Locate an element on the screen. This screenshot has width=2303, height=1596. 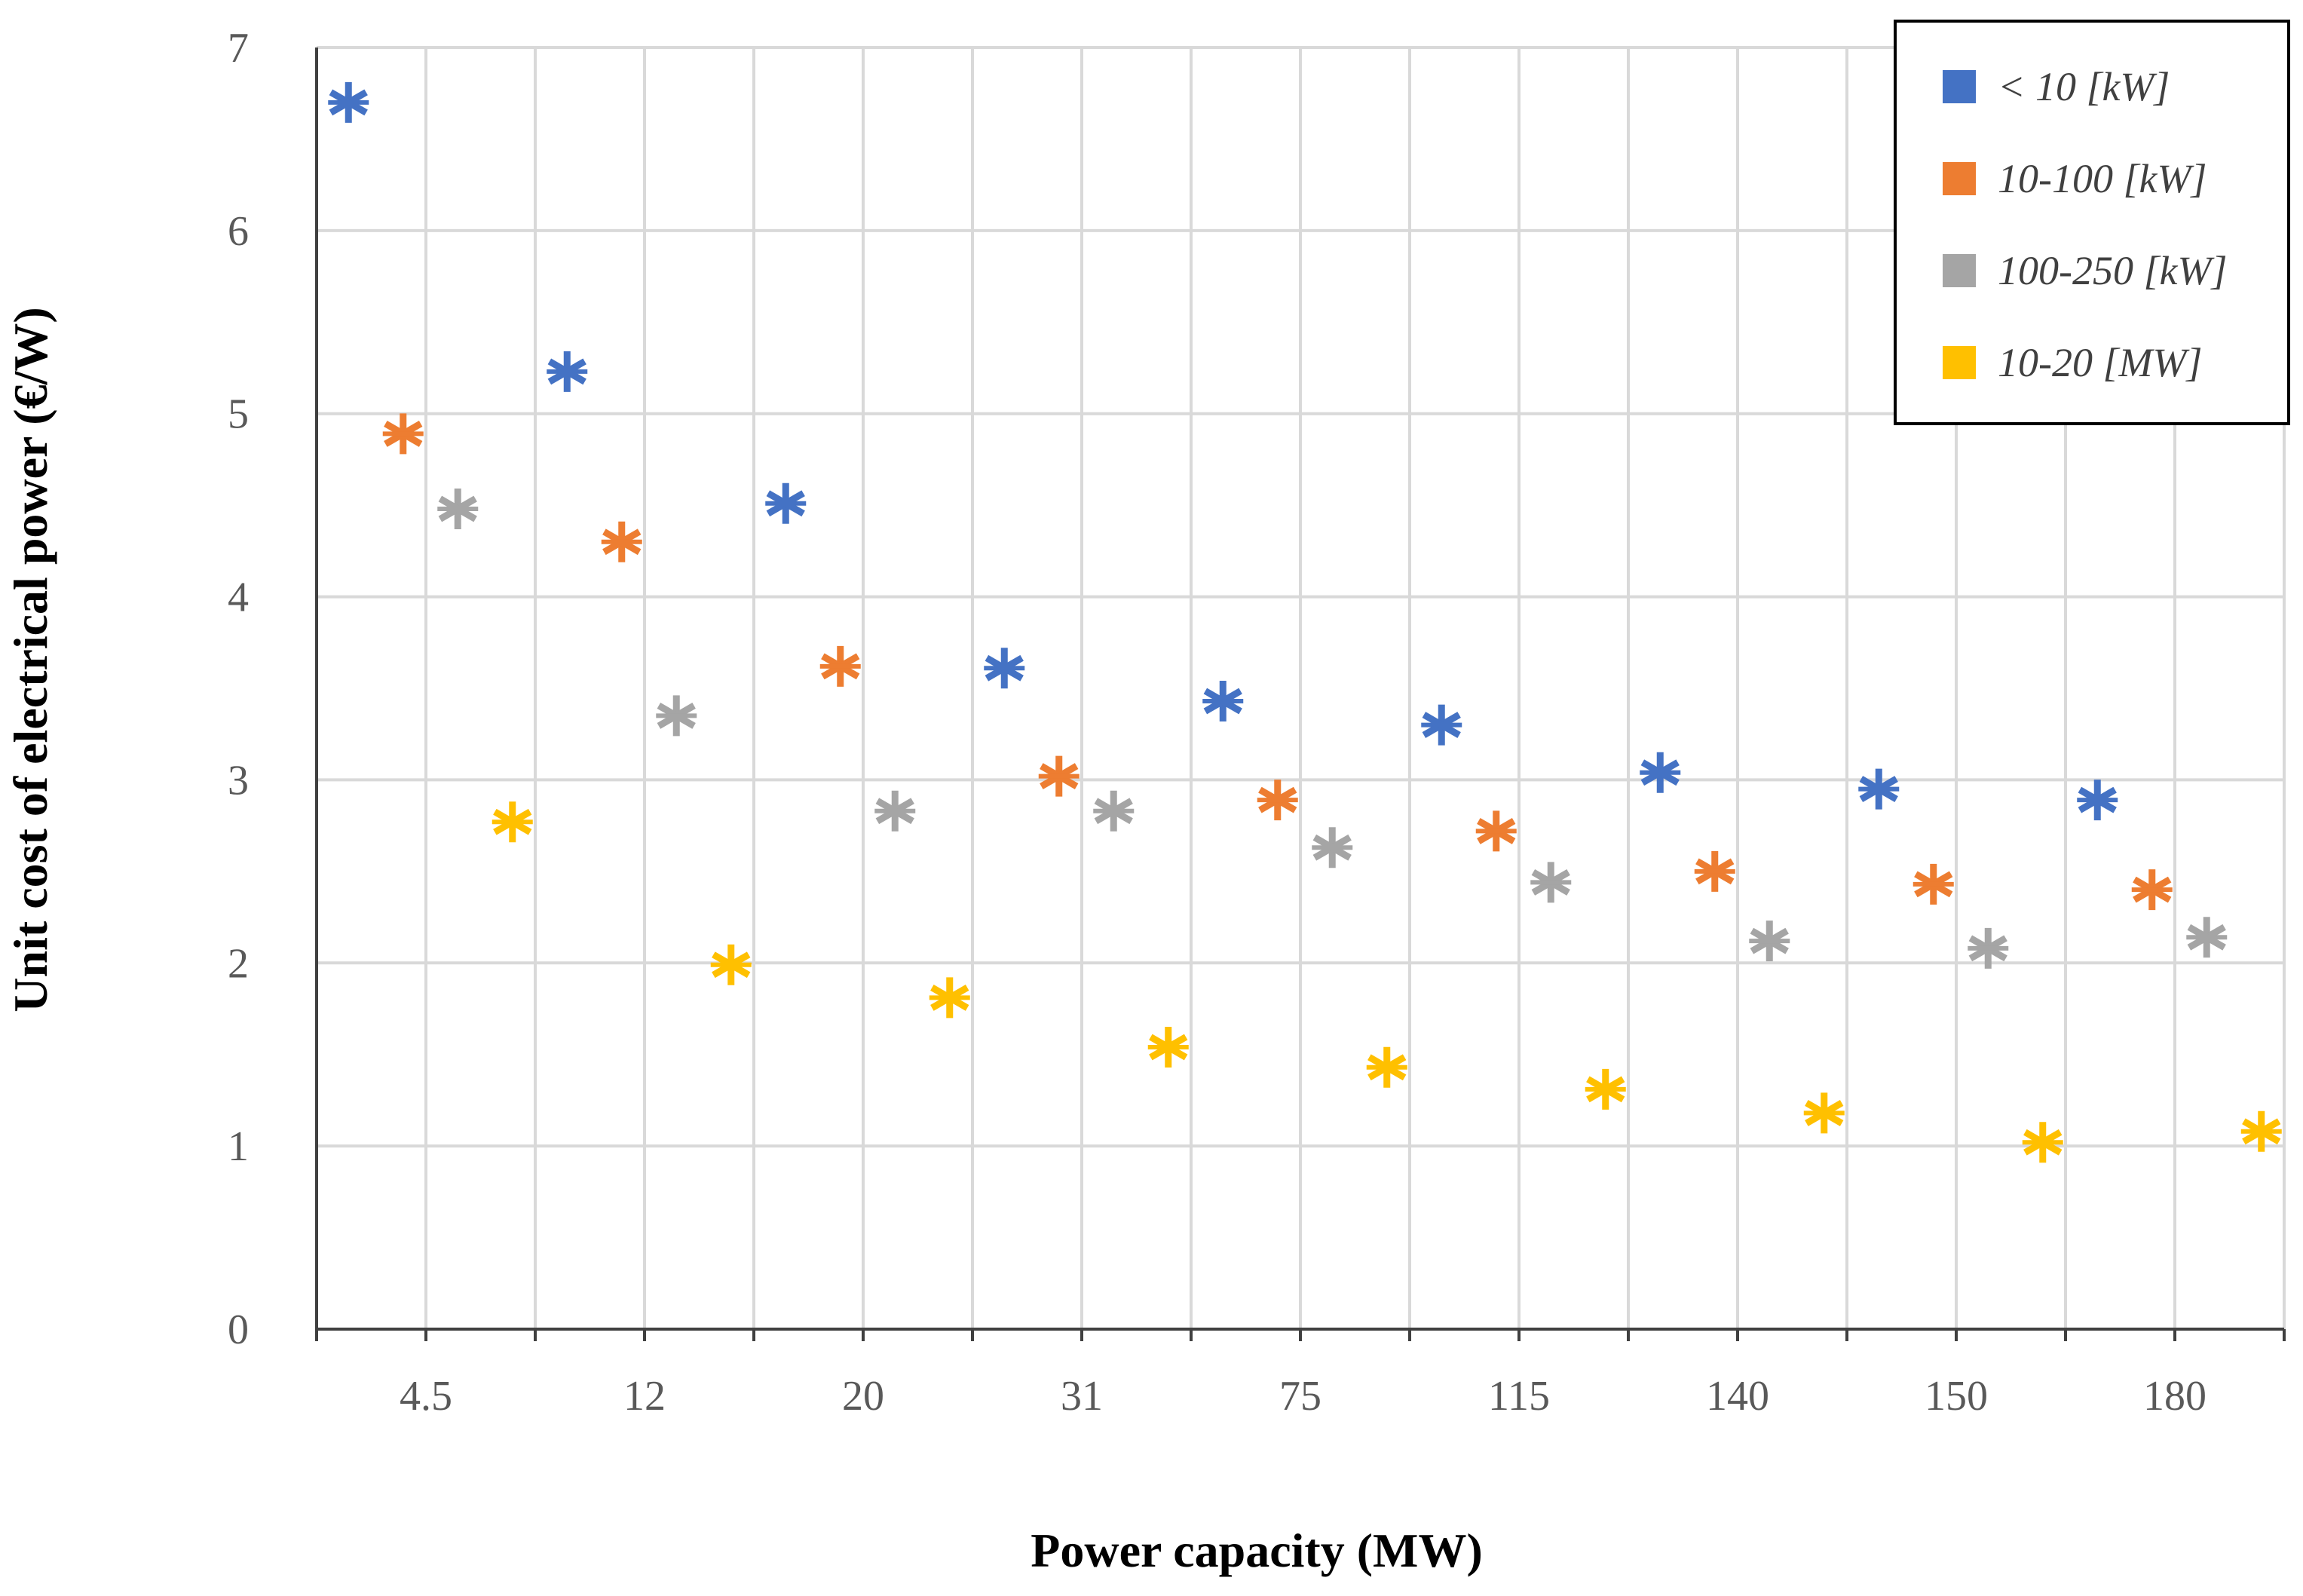
legend-label: 100-250 [kW] is located at coordinates (2112, 270).